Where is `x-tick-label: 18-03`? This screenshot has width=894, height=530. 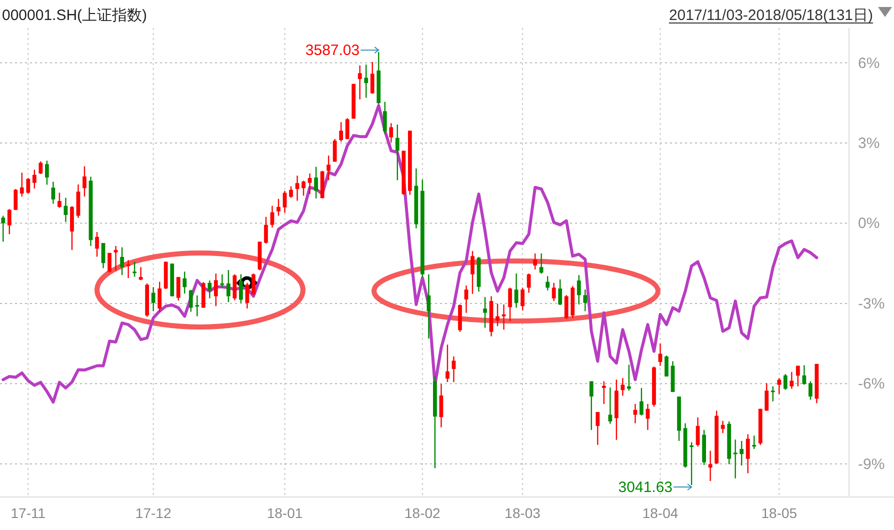
x-tick-label: 18-03 is located at coordinates (522, 513).